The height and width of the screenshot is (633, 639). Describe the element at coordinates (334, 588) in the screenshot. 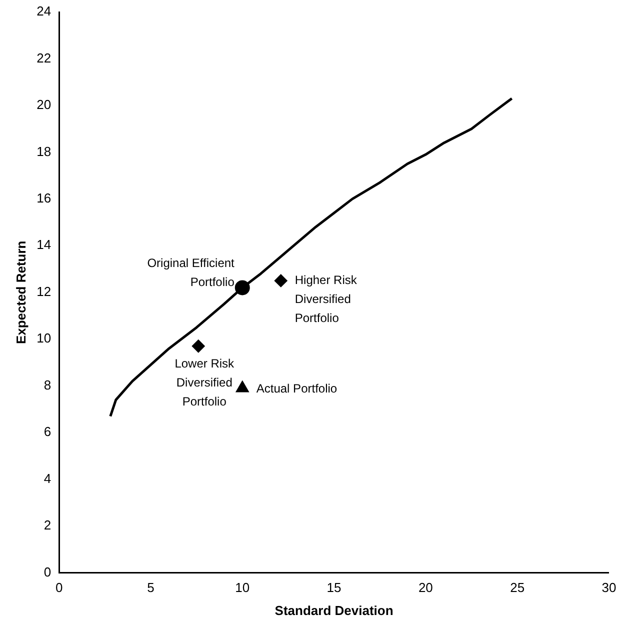

I see `x-tick-label: 15` at that location.